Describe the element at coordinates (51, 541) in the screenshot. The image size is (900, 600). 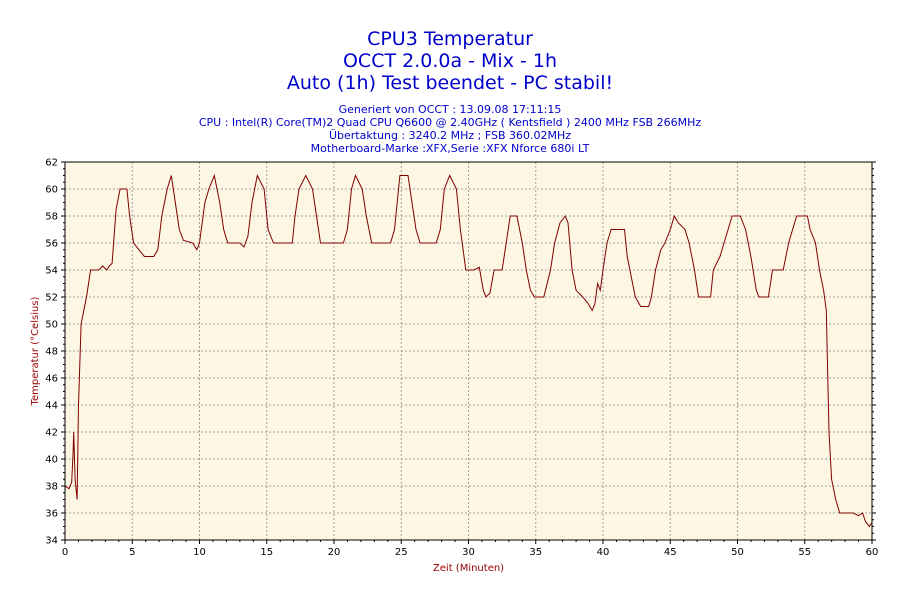
I see `y-tick-label: 34` at that location.